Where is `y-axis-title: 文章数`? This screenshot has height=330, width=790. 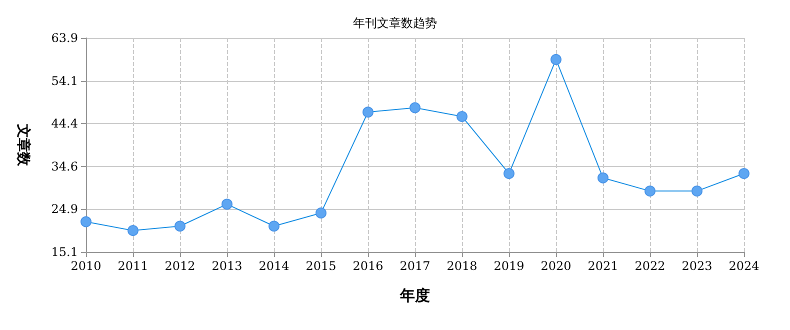 y-axis-title: 文章数 is located at coordinates (23, 145).